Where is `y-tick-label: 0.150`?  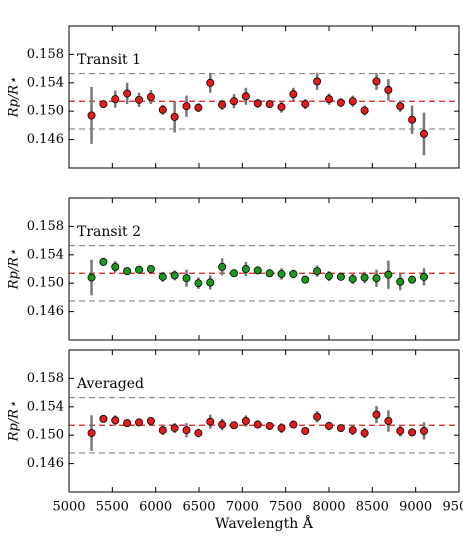 y-tick-label: 0.150 is located at coordinates (45, 435).